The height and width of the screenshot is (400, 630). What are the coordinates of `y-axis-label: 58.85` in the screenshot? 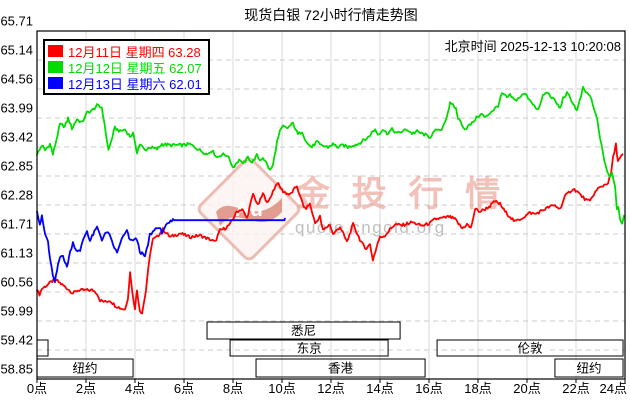 It's located at (16, 369).